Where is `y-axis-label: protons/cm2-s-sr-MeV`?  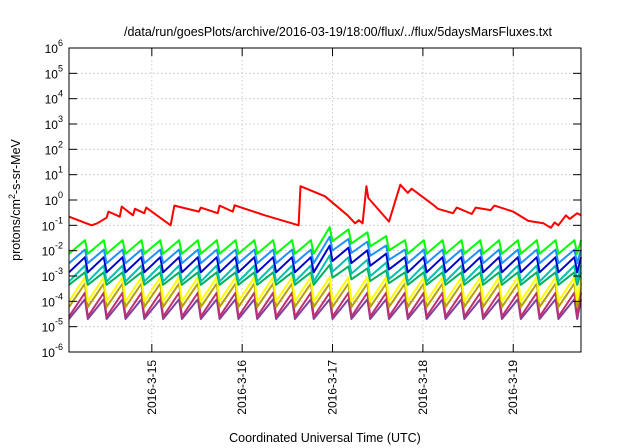 y-axis-label: protons/cm2-s-sr-MeV is located at coordinates (15, 199).